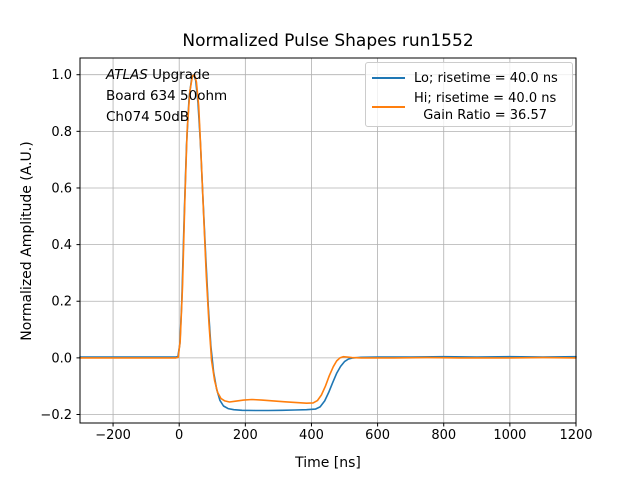 This screenshot has height=480, width=640. I want to click on y-axis-label: Normalized Amplitude (A.U.), so click(27, 241).